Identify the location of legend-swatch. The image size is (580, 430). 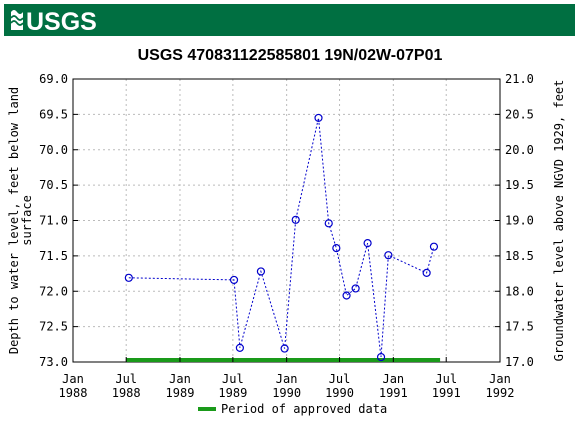
(207, 409).